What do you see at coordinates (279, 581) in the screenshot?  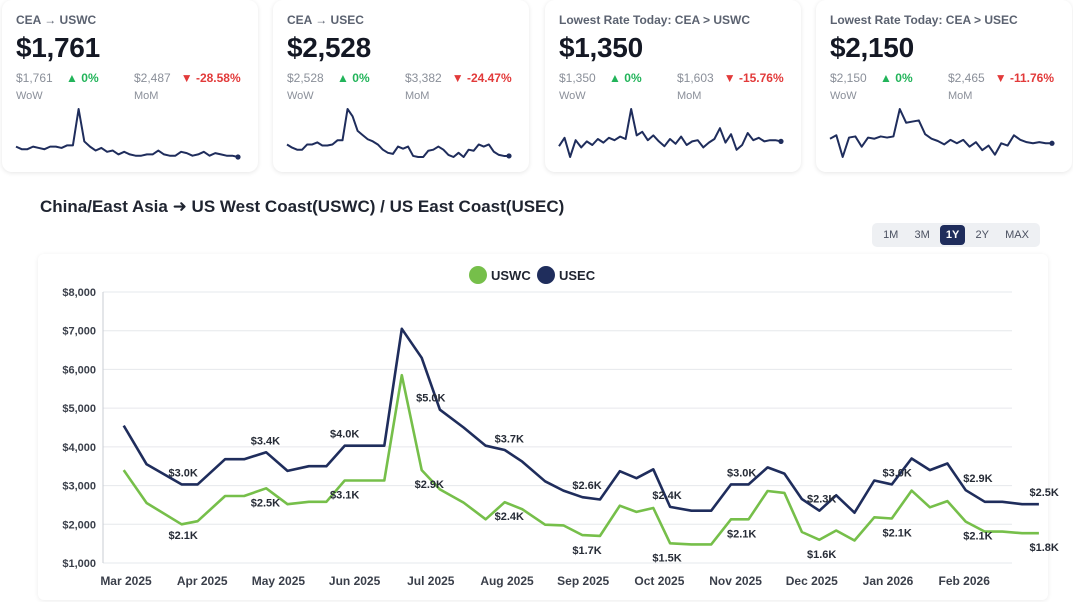 I see `x-tick-label: May 2025` at bounding box center [279, 581].